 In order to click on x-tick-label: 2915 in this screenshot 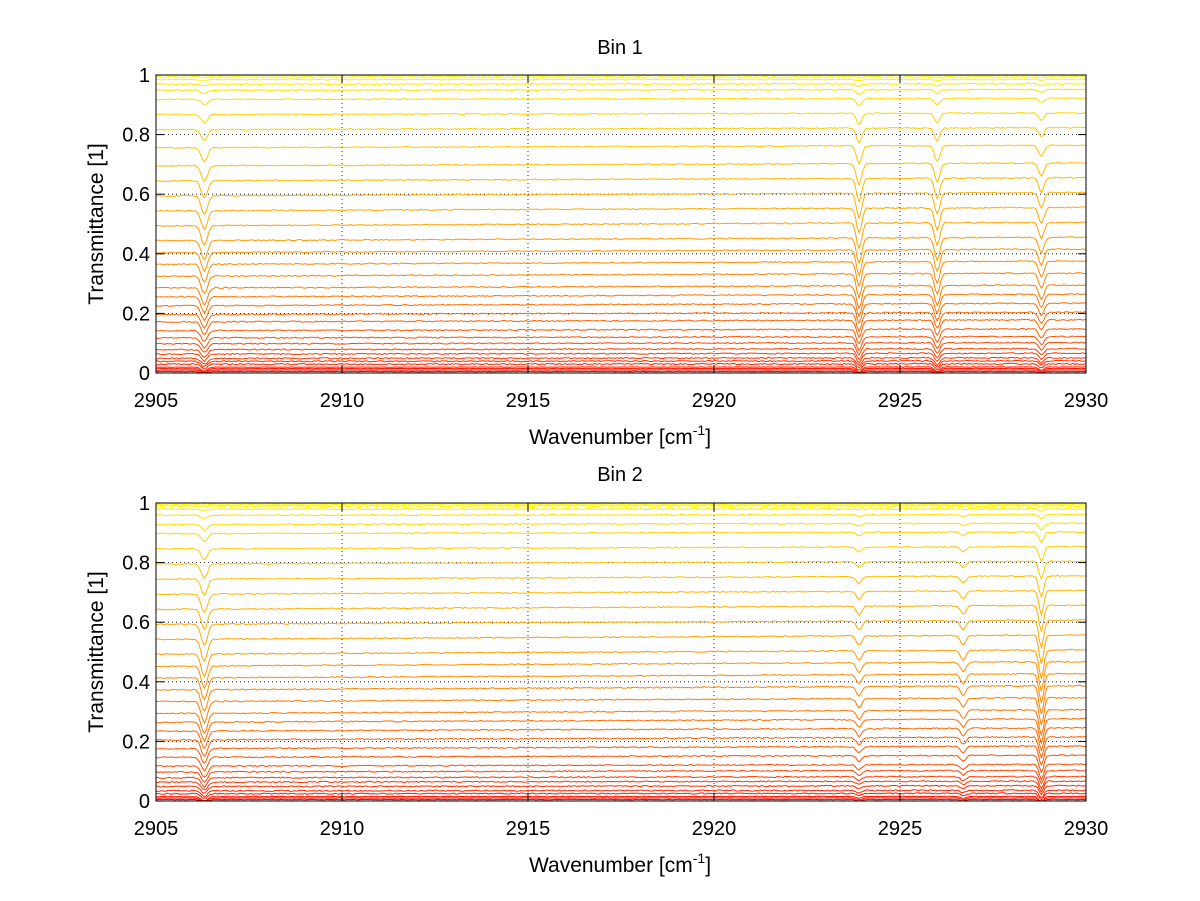, I will do `click(528, 829)`.